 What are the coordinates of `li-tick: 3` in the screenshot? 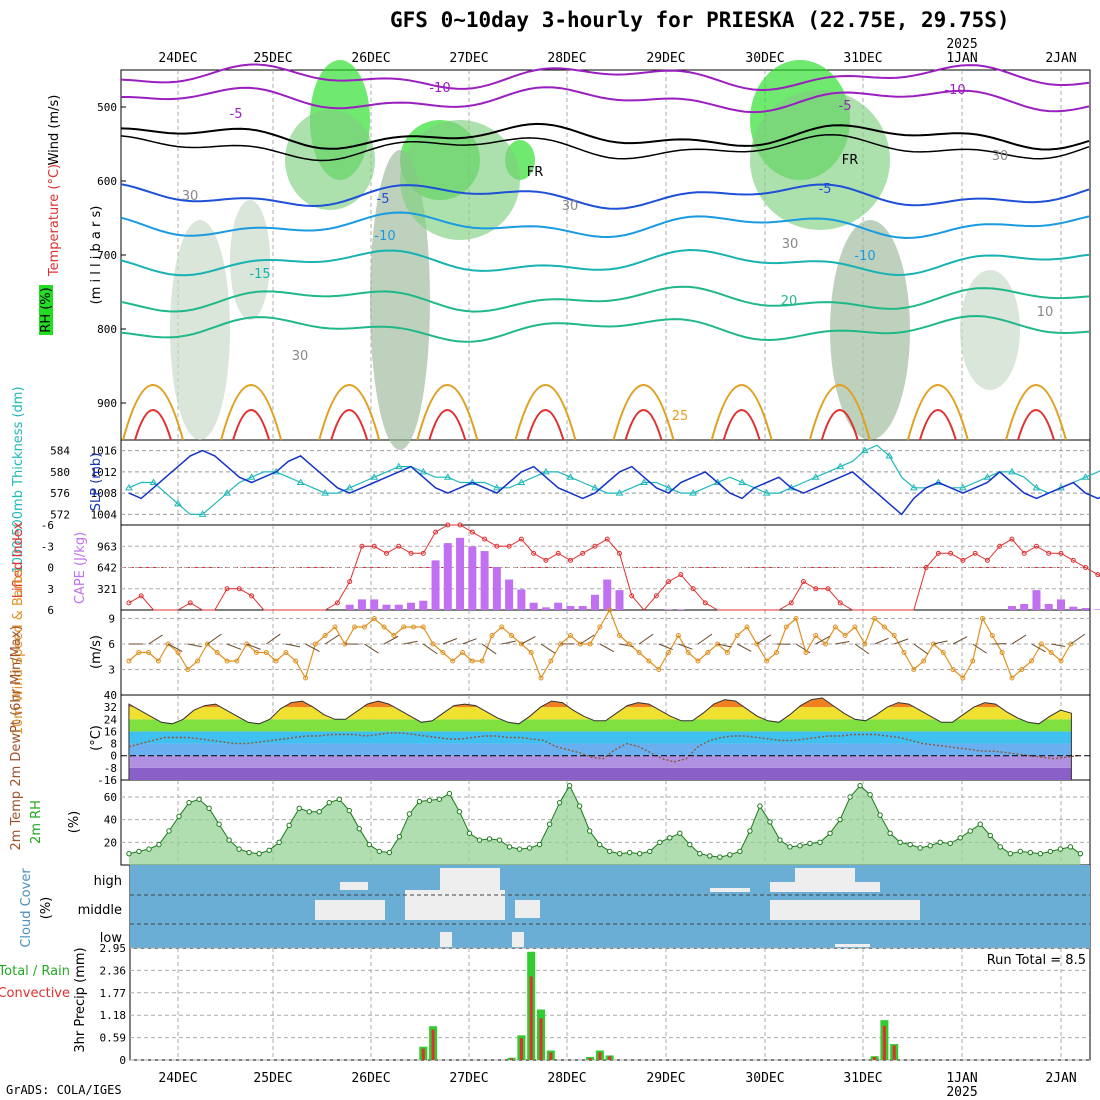 It's located at (50, 589).